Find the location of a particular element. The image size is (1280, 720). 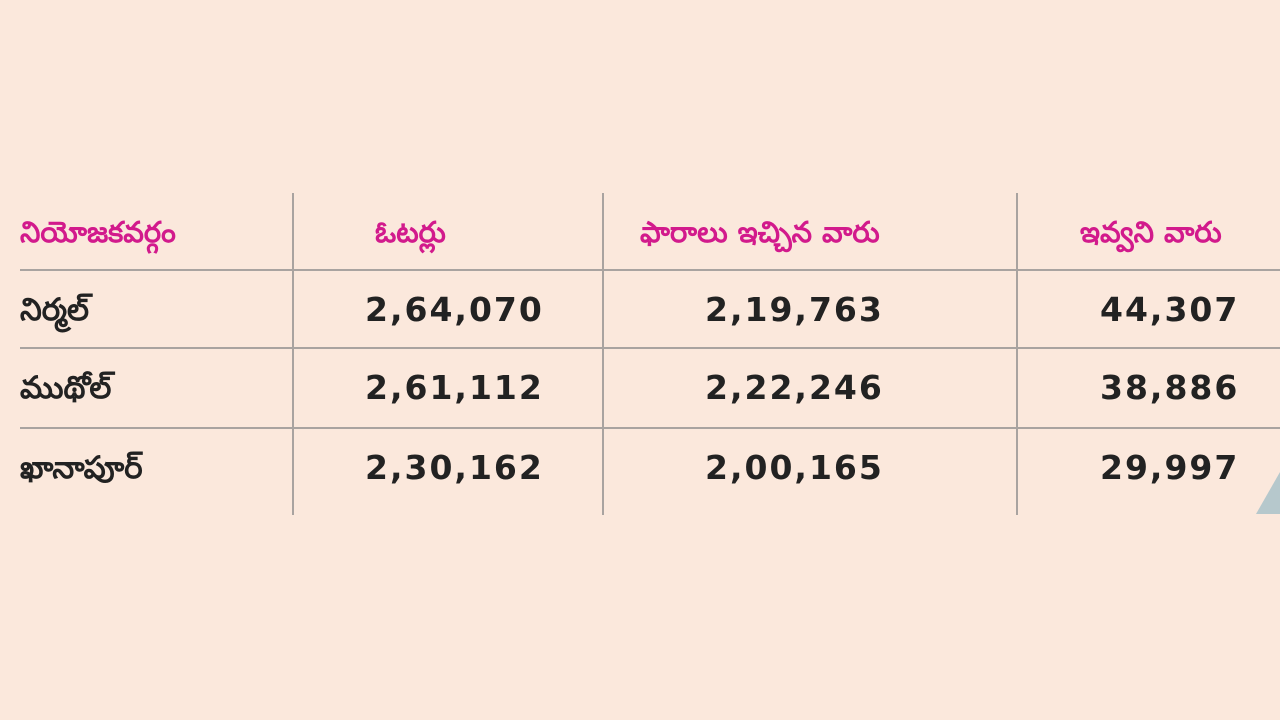

number-cell: 2,00,165 is located at coordinates (794, 467).